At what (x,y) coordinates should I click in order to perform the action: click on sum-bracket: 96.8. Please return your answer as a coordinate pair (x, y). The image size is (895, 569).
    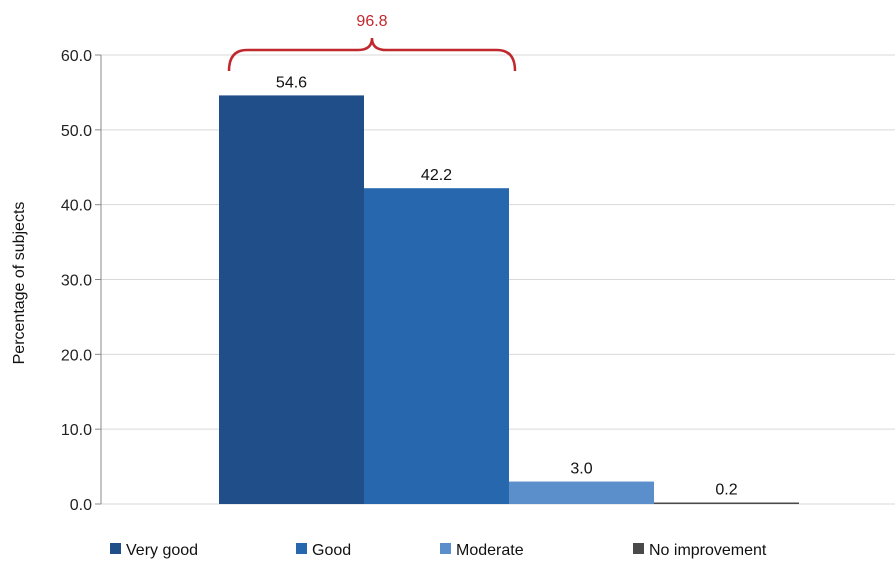
    Looking at the image, I should click on (372, 42).